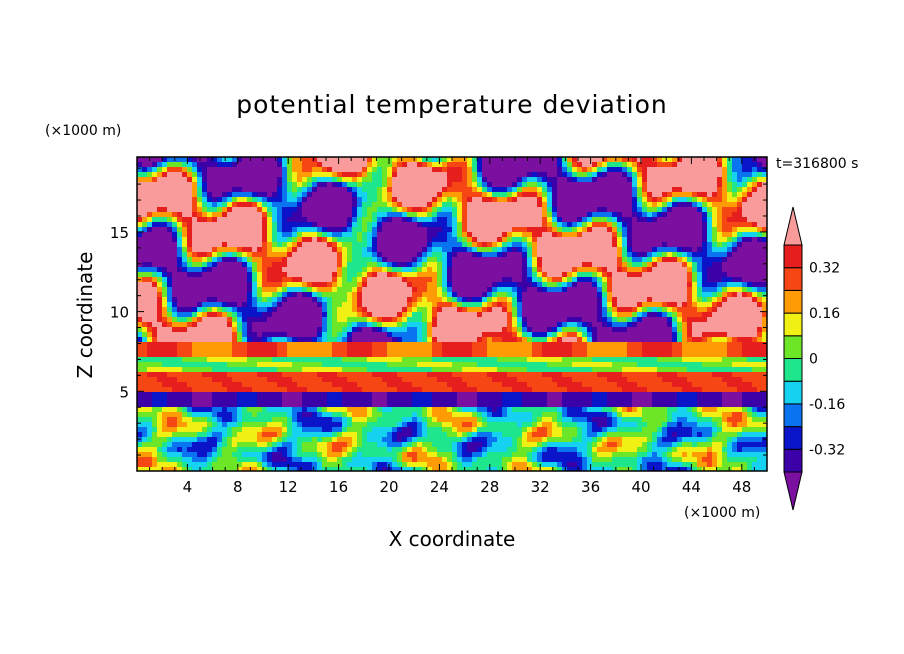 This screenshot has width=904, height=654. Describe the element at coordinates (388, 487) in the screenshot. I see `x-tick-label: 20` at that location.